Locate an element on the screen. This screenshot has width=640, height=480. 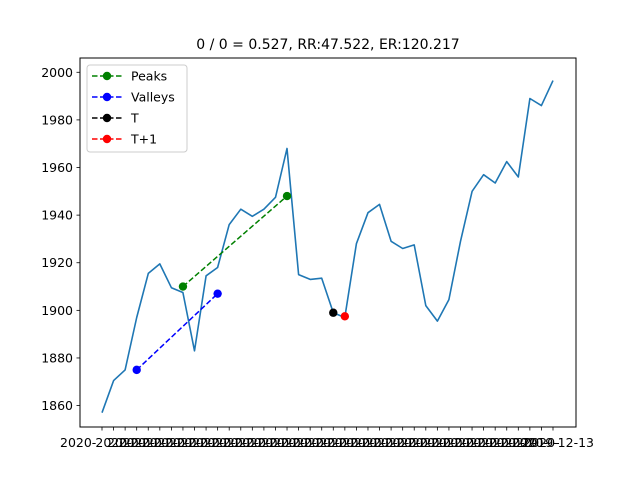
y-tick-label: 1900 is located at coordinates (57, 310).